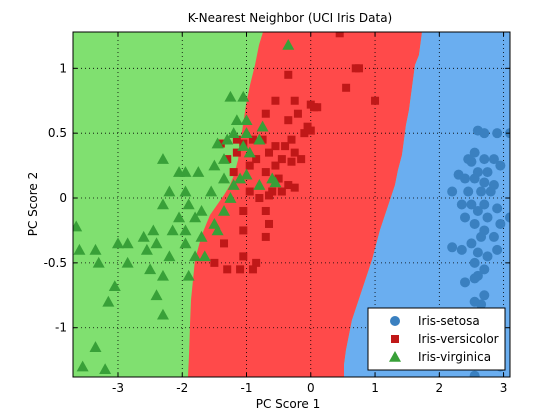 The height and width of the screenshot is (420, 560). I want to click on x-tick-label: 0, so click(311, 388).